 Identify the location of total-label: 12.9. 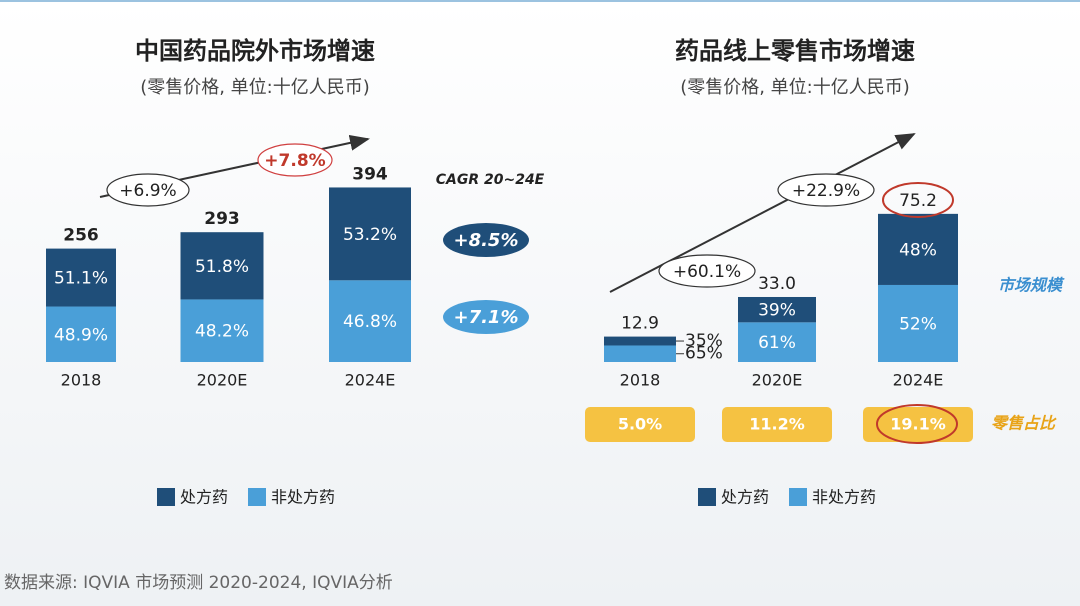
(640, 324).